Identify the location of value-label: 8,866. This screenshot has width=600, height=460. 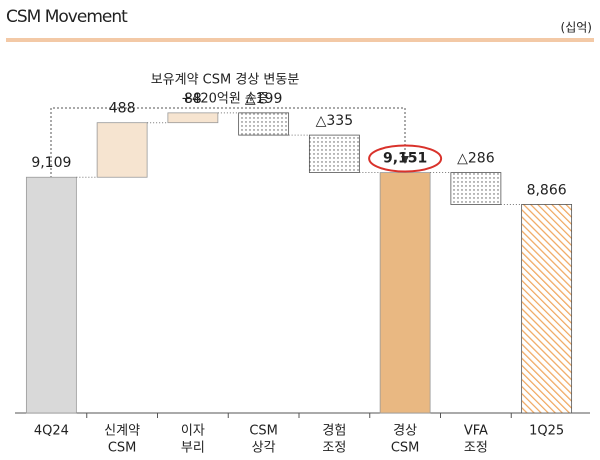
(547, 190).